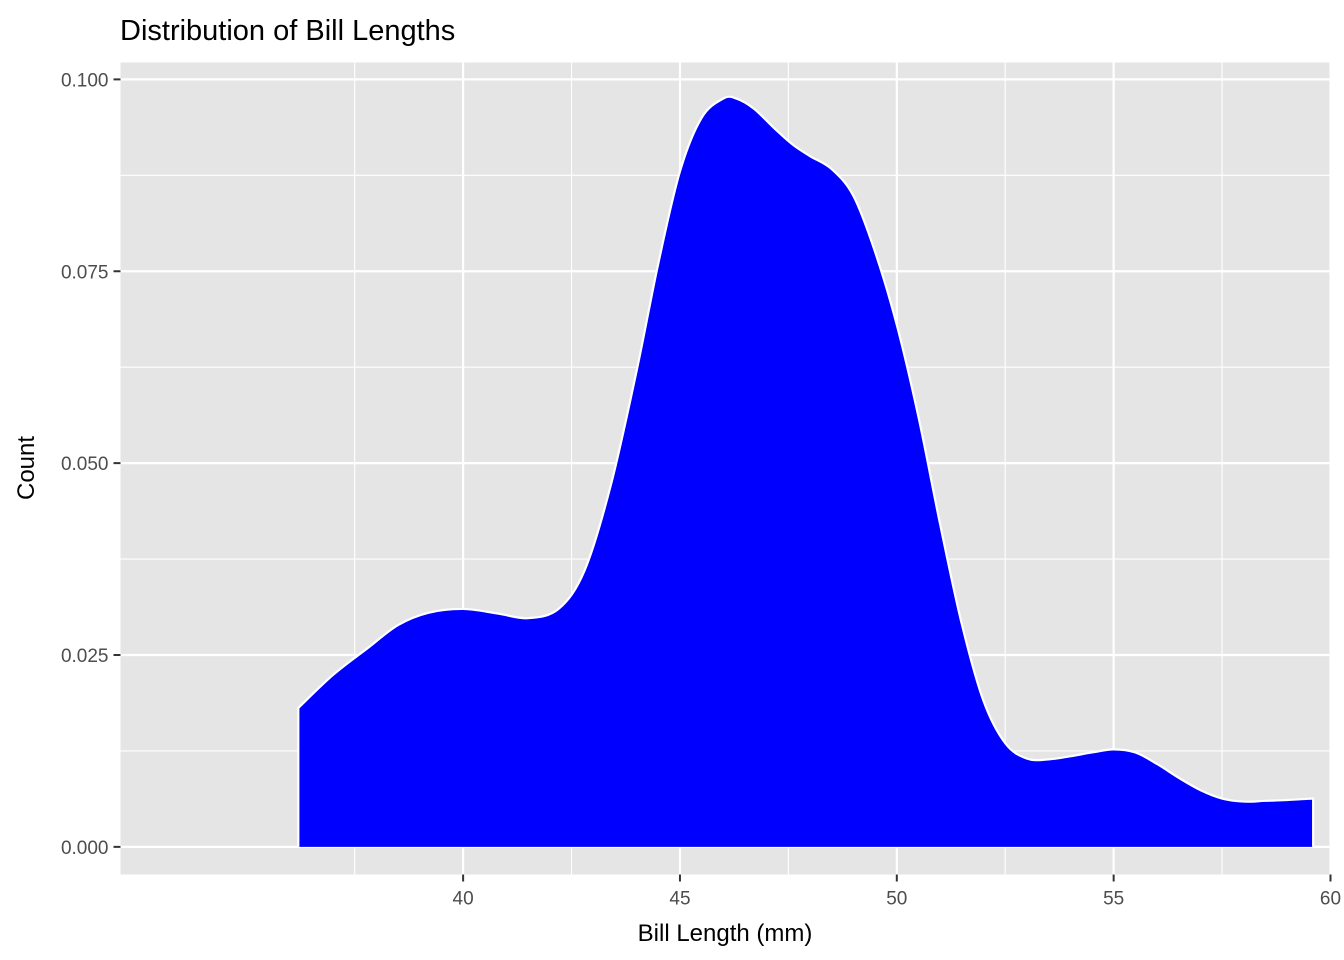 The width and height of the screenshot is (1344, 960). What do you see at coordinates (725, 933) in the screenshot?
I see `x-axis-title: Bill Length (mm)` at bounding box center [725, 933].